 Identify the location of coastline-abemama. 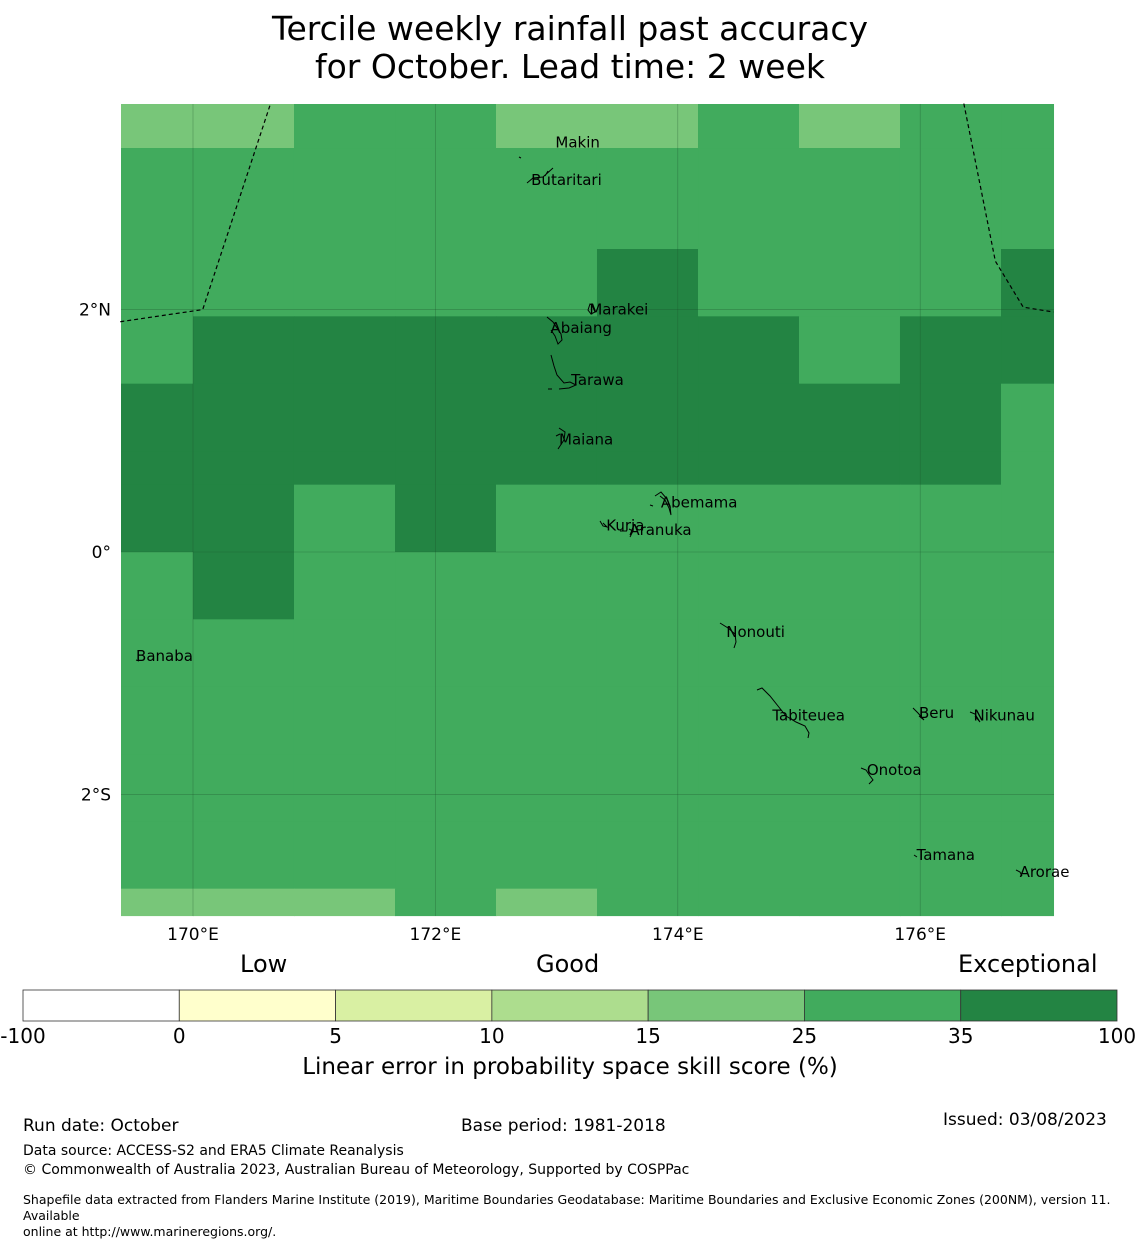
(660, 503).